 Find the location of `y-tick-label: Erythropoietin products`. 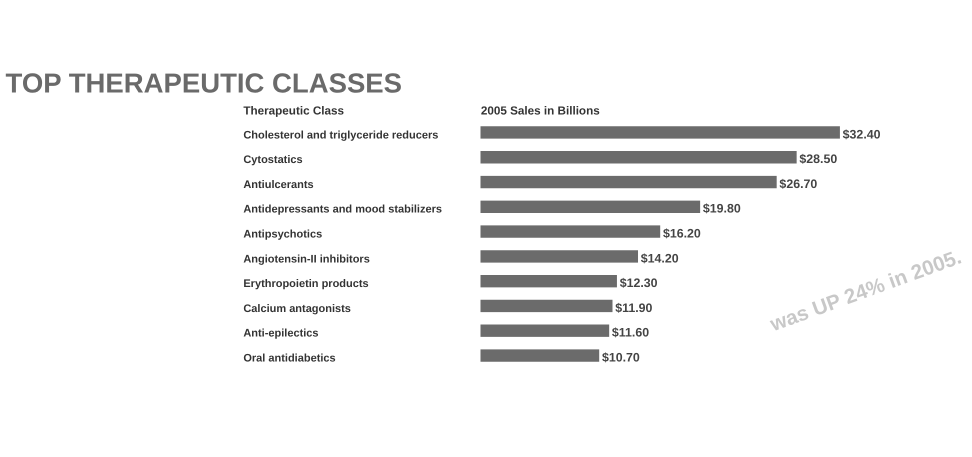

y-tick-label: Erythropoietin products is located at coordinates (306, 284).